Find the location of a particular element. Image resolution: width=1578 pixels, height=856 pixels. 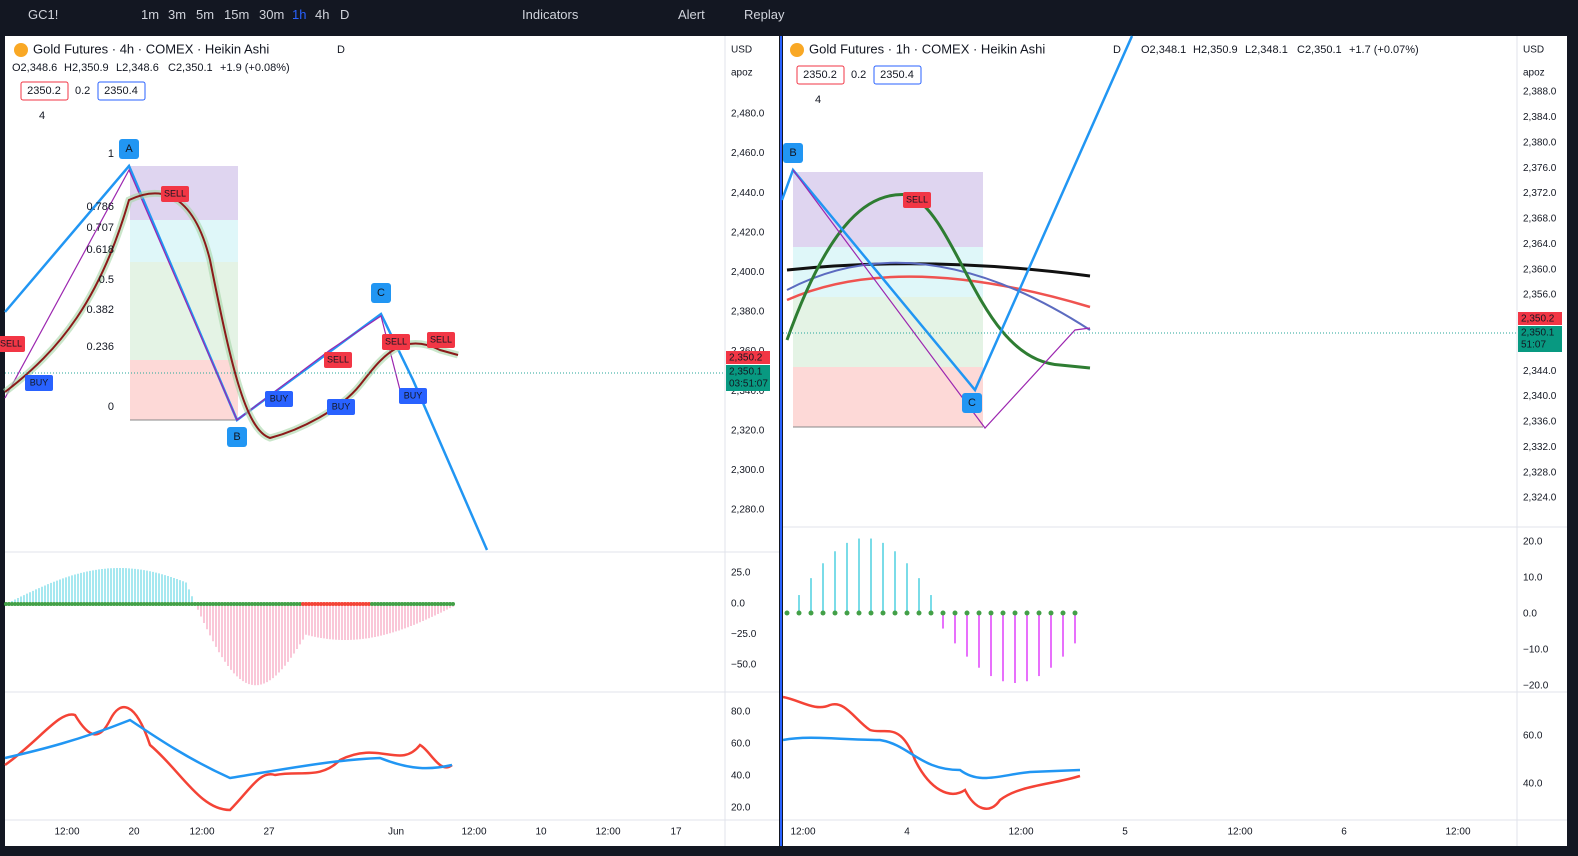

time-tick: Jun is located at coordinates (396, 832).